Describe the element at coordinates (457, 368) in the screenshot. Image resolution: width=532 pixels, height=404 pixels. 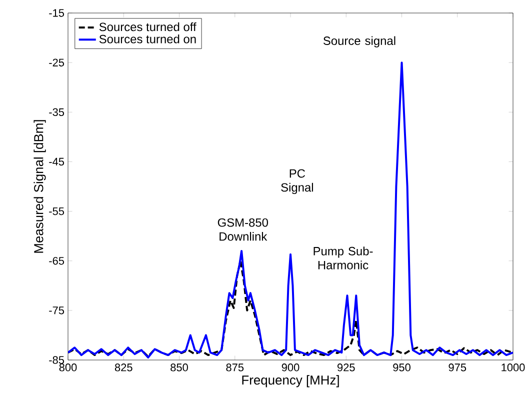
I see `x-tick-label: 975` at that location.